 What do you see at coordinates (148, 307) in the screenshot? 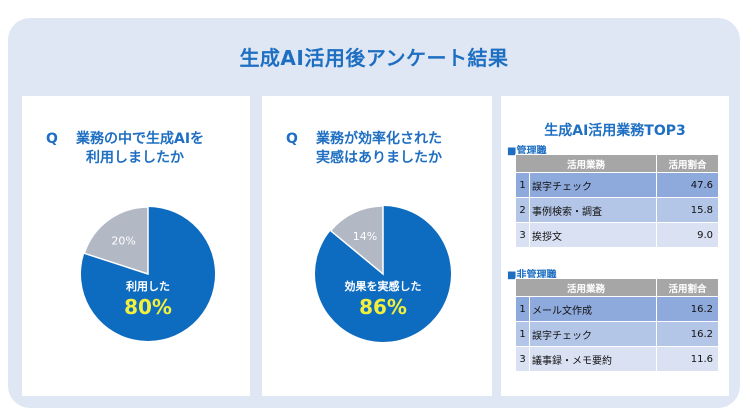
I see `pie-percent-used: 80%` at bounding box center [148, 307].